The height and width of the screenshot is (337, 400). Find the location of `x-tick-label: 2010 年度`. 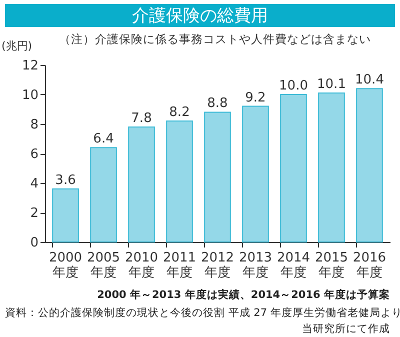

x-tick-label: 2010 年度 is located at coordinates (141, 265).